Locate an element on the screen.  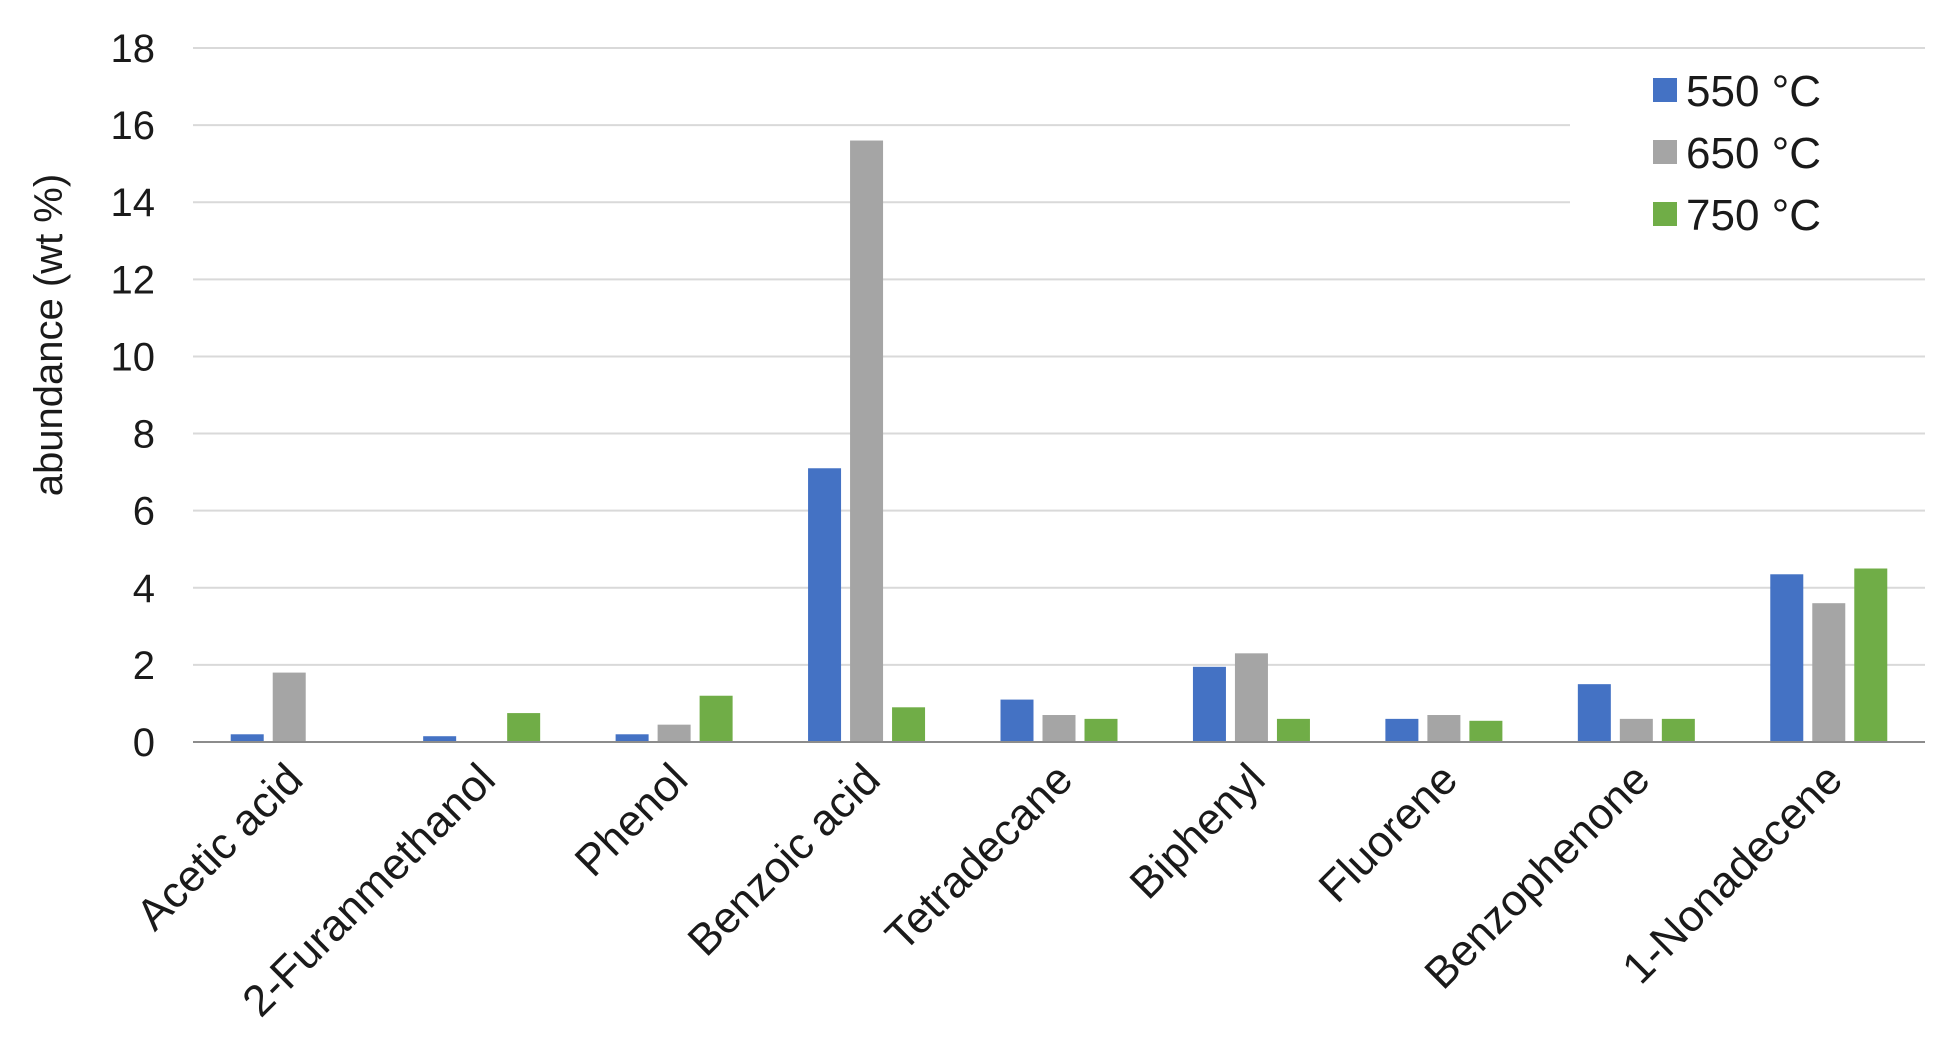
bar-650C-benzophenone is located at coordinates (1636, 730).